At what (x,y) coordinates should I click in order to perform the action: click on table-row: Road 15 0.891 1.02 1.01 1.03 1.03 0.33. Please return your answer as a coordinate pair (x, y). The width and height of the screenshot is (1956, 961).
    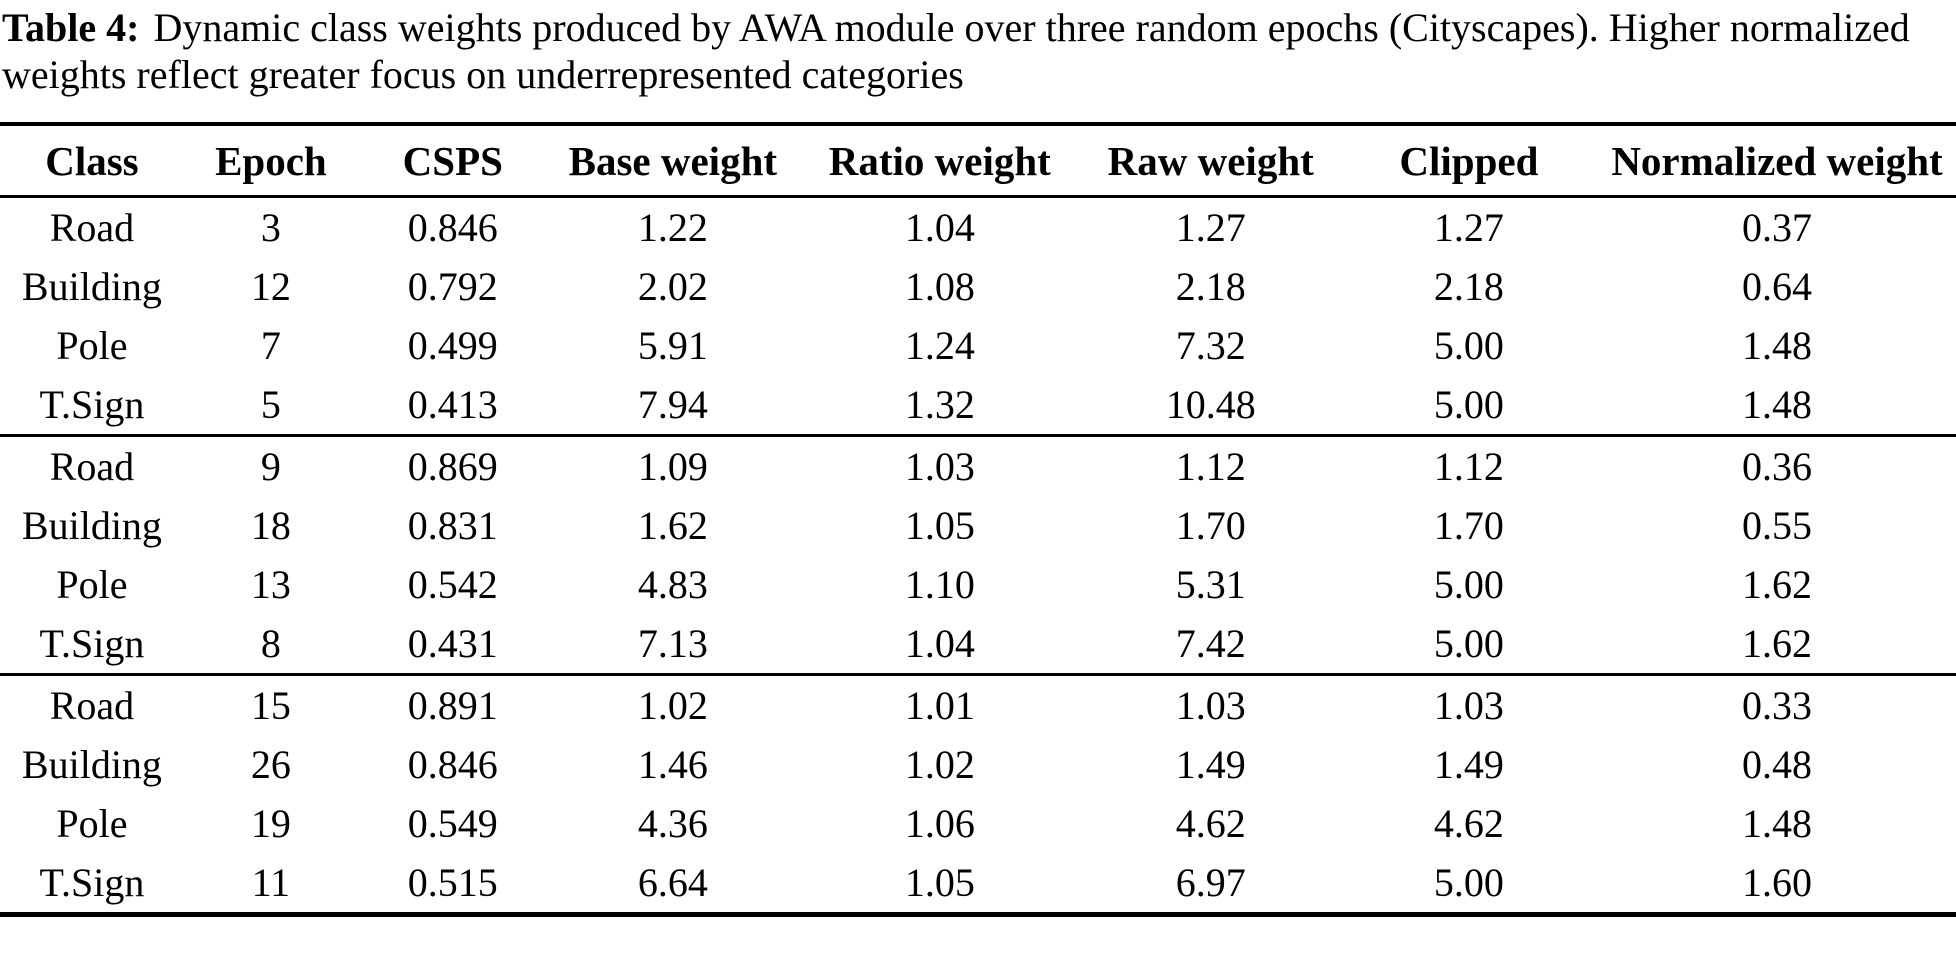
    Looking at the image, I should click on (978, 705).